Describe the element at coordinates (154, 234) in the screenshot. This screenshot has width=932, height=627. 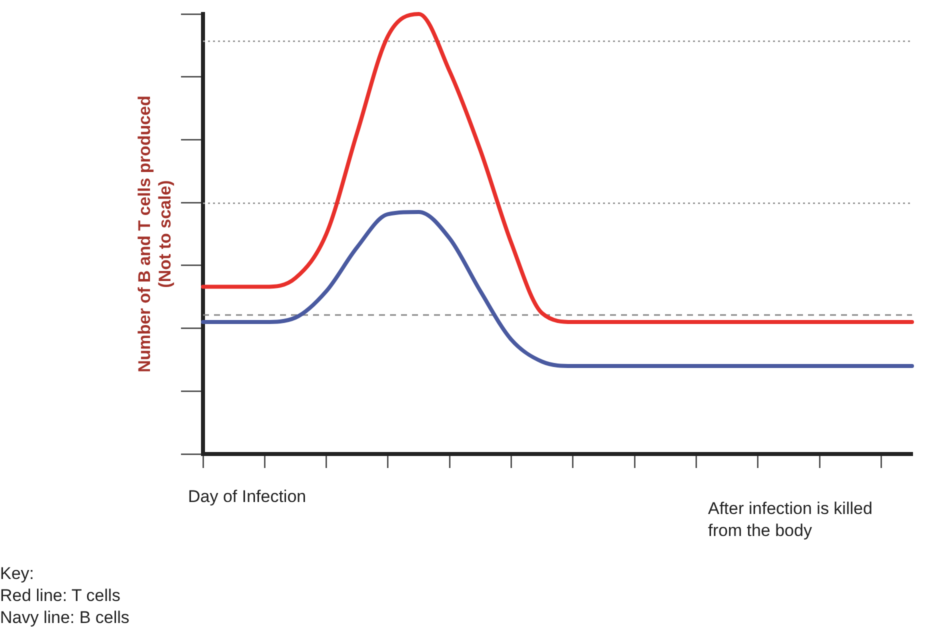
I see `y-axis-title: Number of B and T cells produced (Not to scale)` at that location.